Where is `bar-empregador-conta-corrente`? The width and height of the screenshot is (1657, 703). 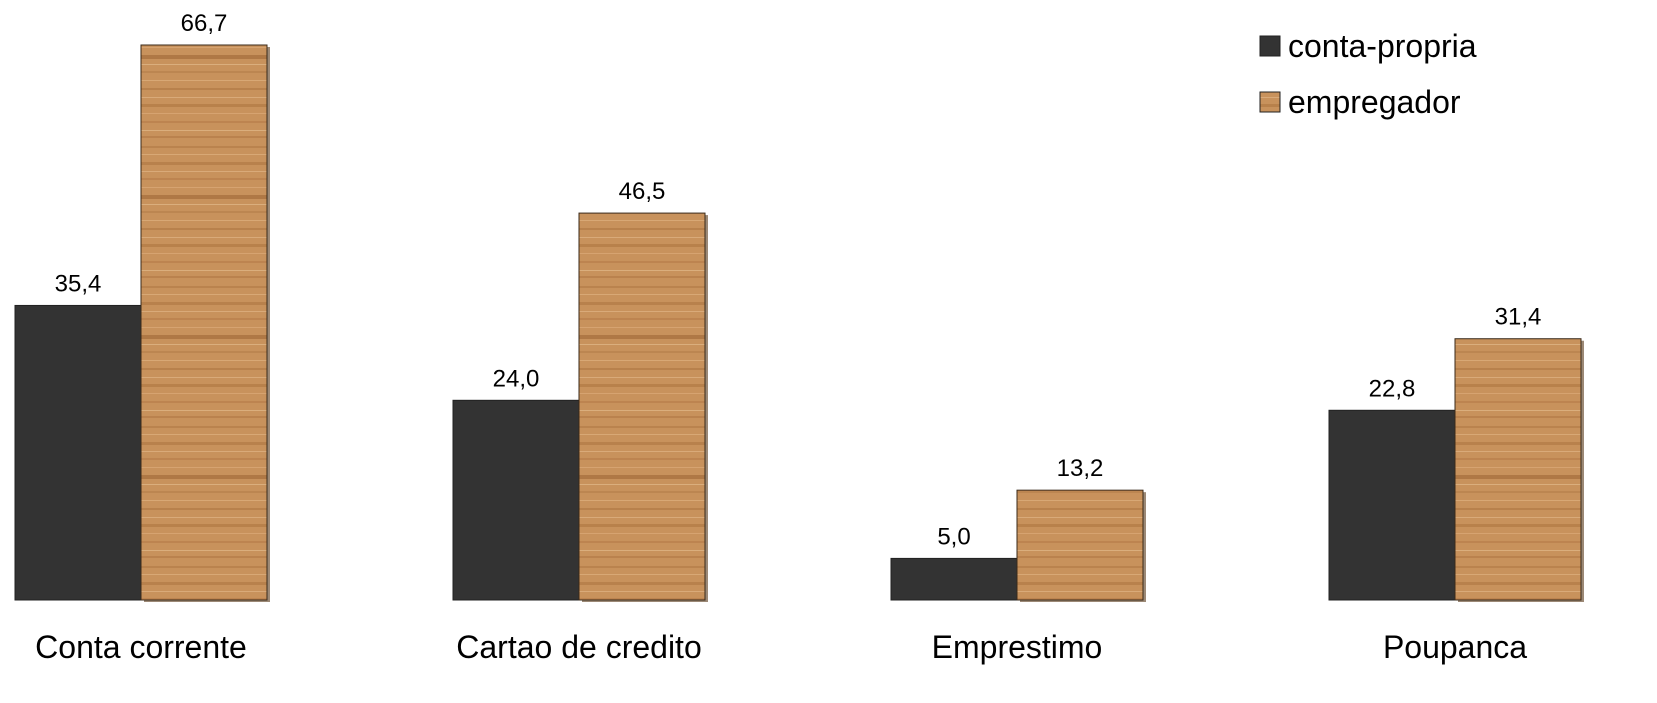 bar-empregador-conta-corrente is located at coordinates (204, 322).